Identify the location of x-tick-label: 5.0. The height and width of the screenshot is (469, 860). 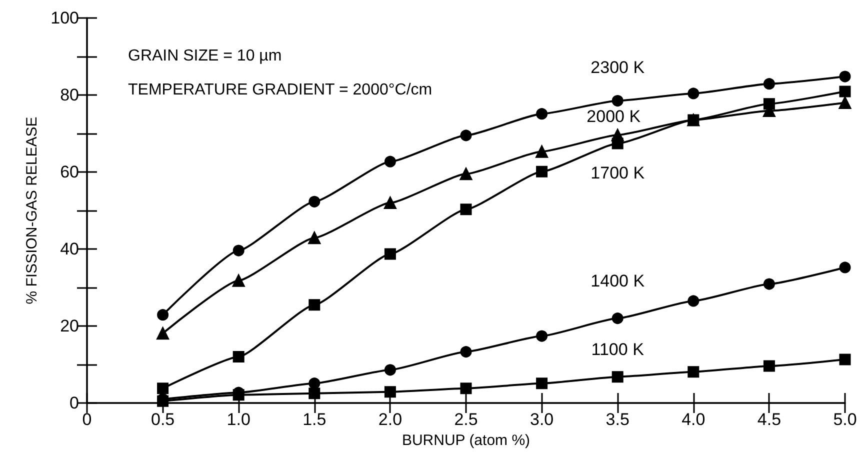
(845, 419).